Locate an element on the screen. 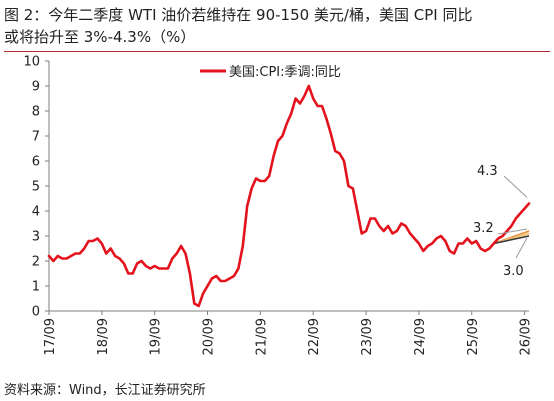 The width and height of the screenshot is (554, 401). y-tick-label: 1 is located at coordinates (36, 287).